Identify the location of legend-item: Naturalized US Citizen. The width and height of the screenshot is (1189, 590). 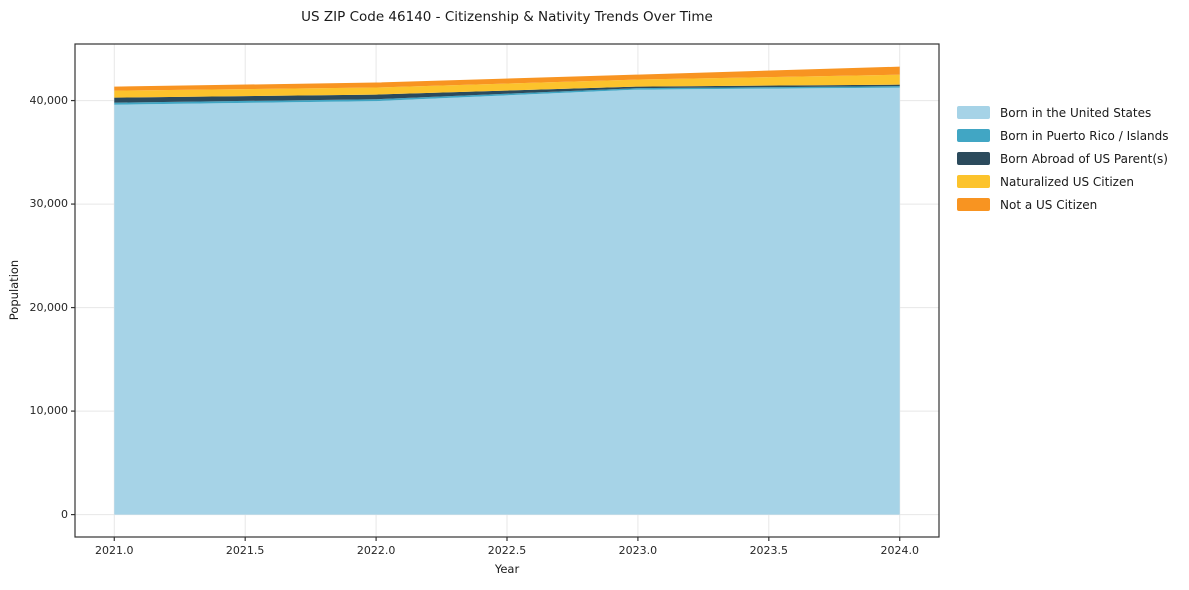
(1063, 181).